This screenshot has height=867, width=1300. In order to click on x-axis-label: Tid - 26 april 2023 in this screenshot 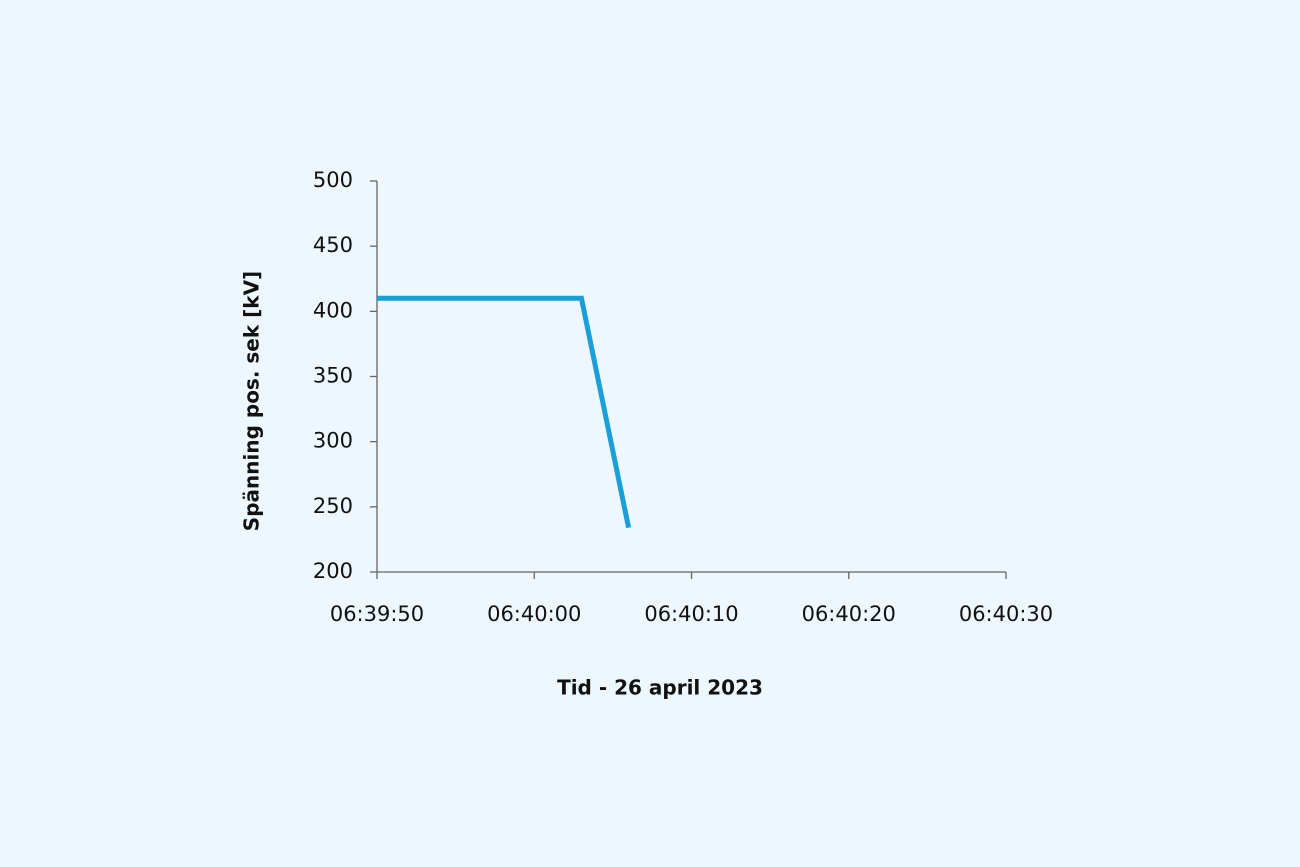, I will do `click(660, 688)`.